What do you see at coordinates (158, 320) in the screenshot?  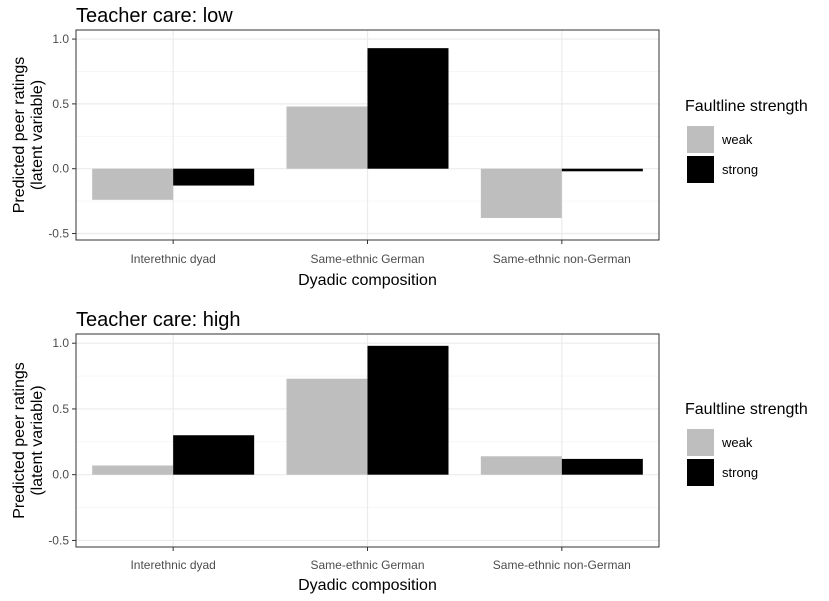 I see `panel-title: Teacher care: high` at bounding box center [158, 320].